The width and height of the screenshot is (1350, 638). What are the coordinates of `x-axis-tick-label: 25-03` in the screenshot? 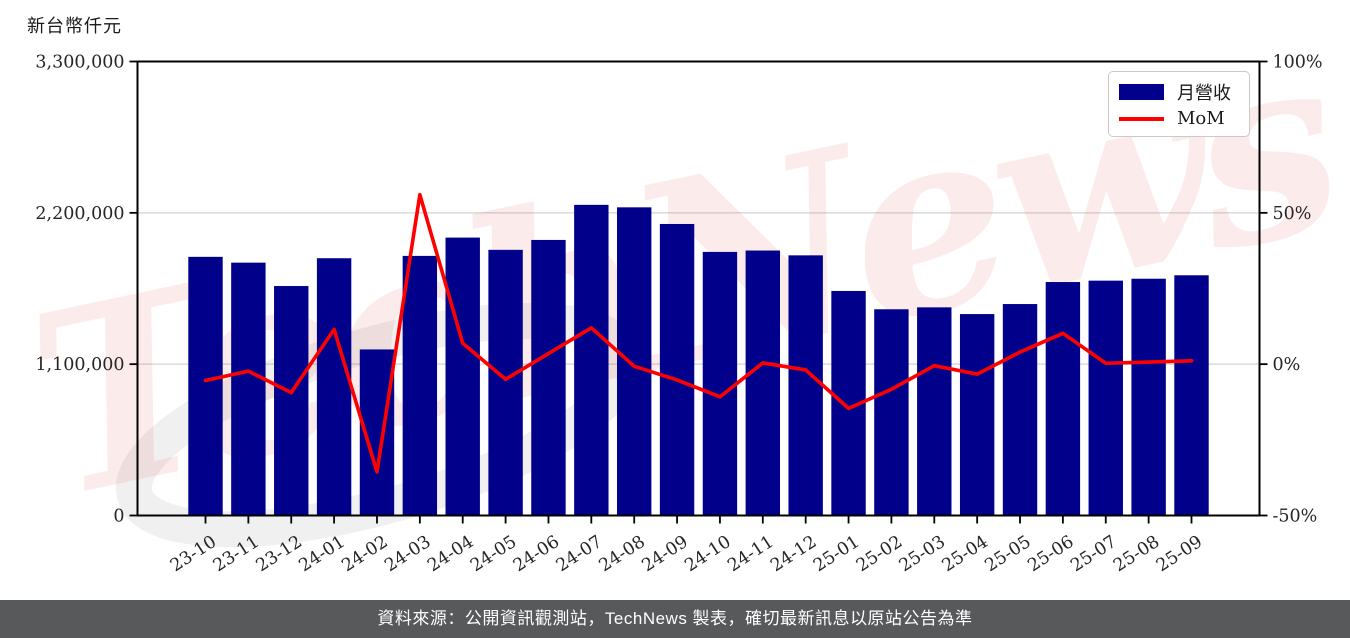 It's located at (922, 554).